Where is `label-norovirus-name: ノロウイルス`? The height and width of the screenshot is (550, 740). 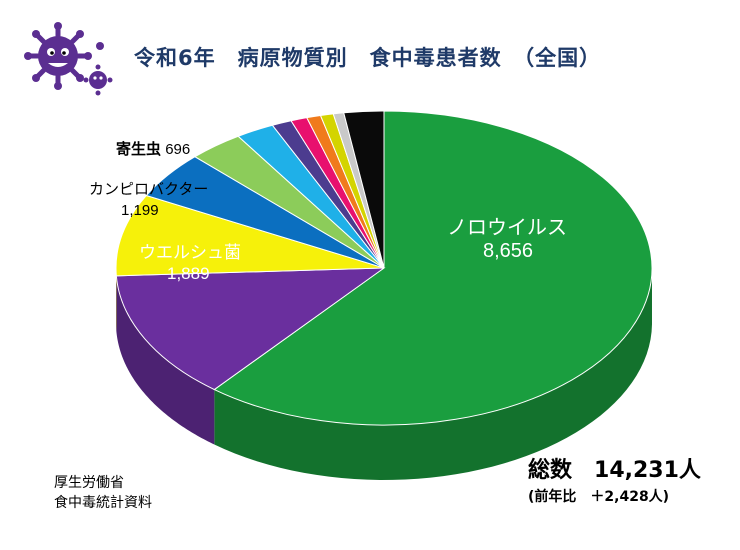
label-norovirus-name: ノロウイルス is located at coordinates (507, 228).